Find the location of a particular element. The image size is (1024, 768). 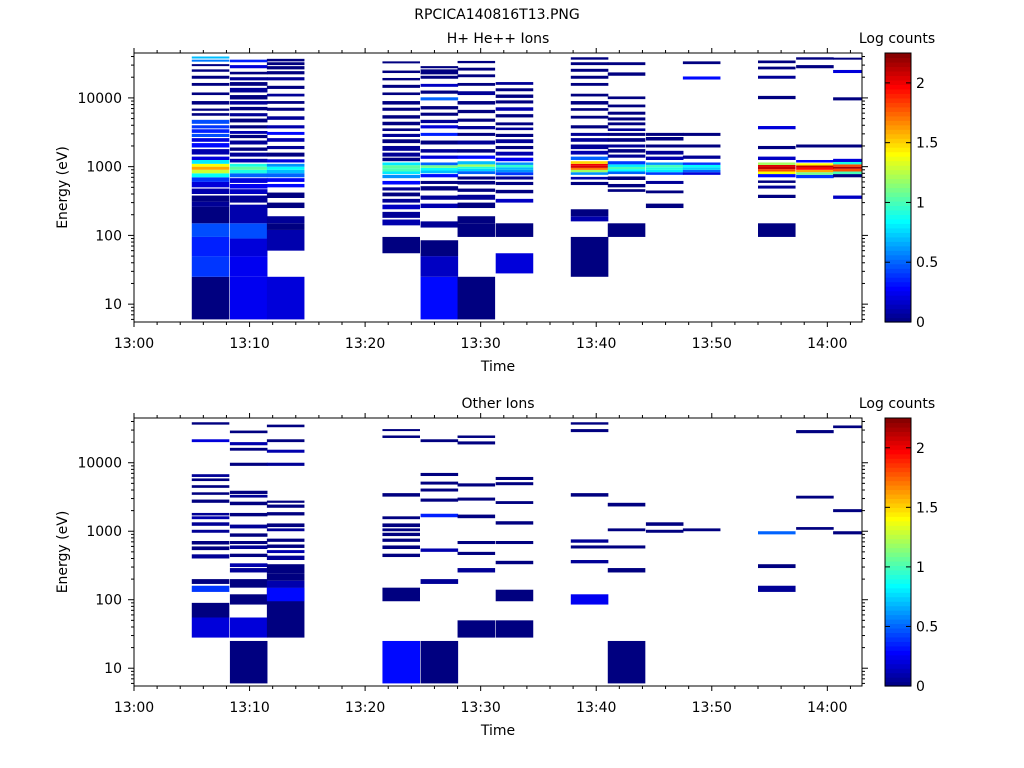

x-tick-label: 14:00 is located at coordinates (827, 708).